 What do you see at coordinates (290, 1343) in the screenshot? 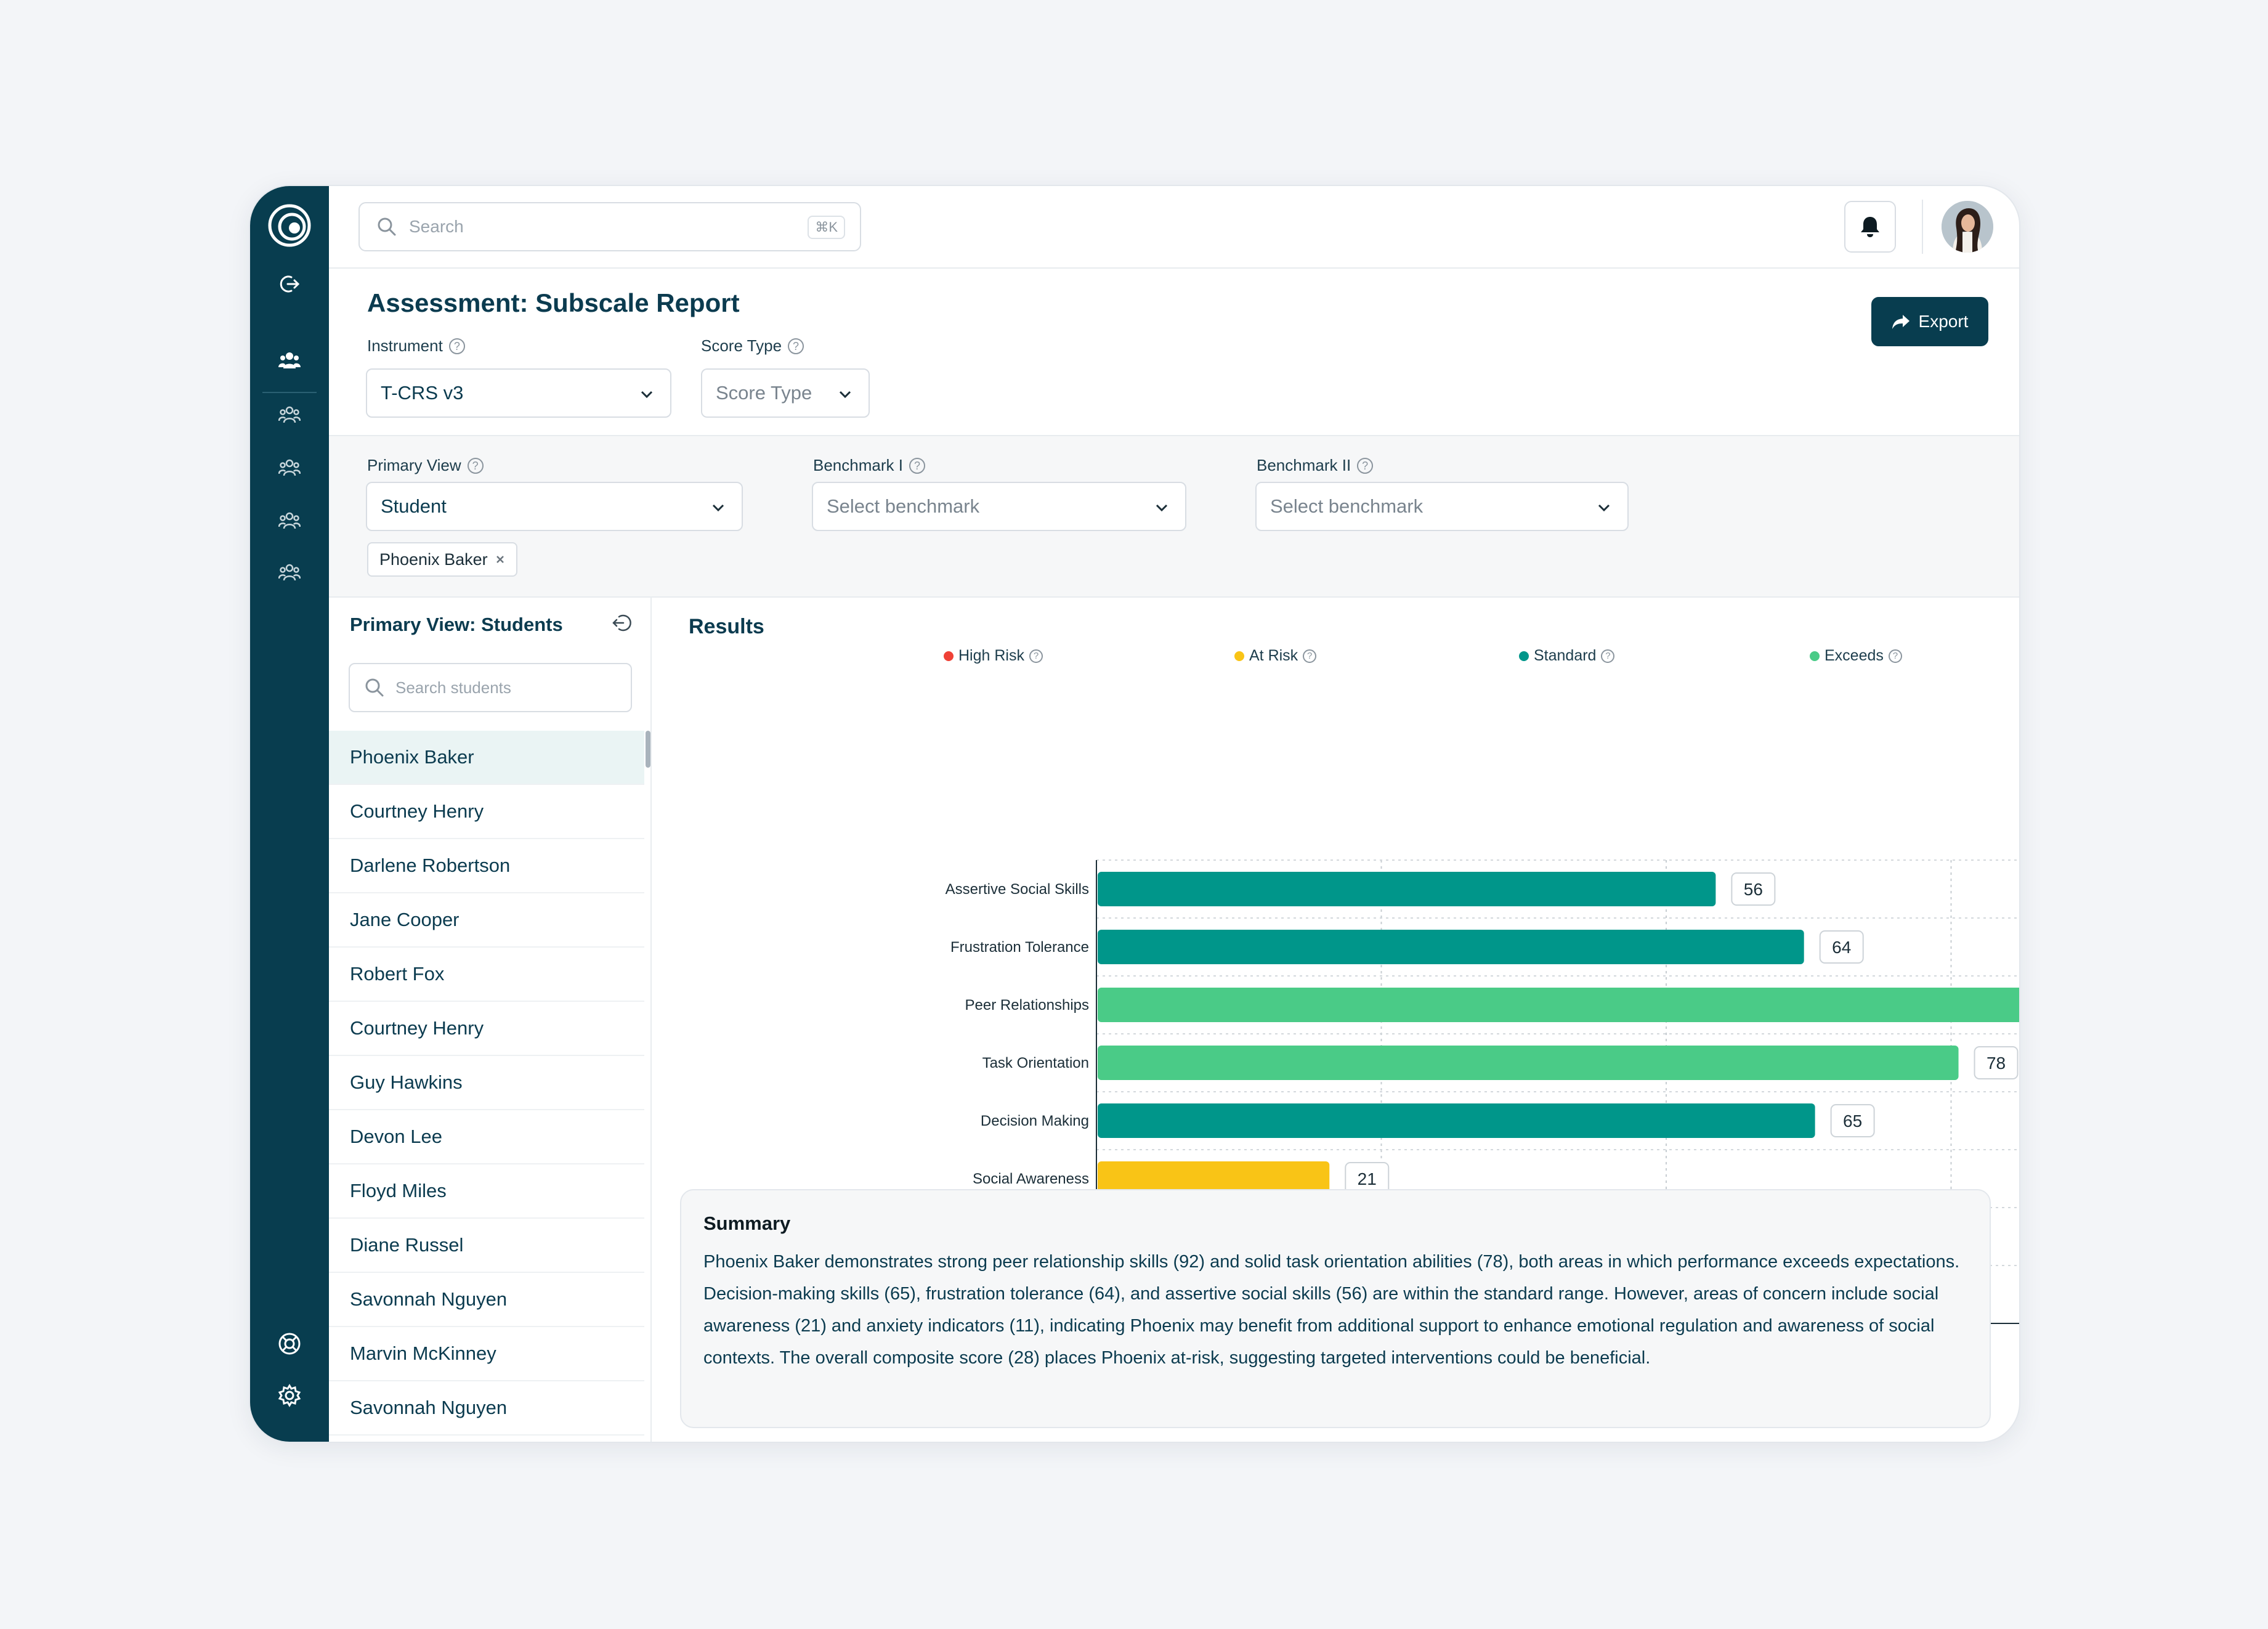
I see `support-icon` at bounding box center [290, 1343].